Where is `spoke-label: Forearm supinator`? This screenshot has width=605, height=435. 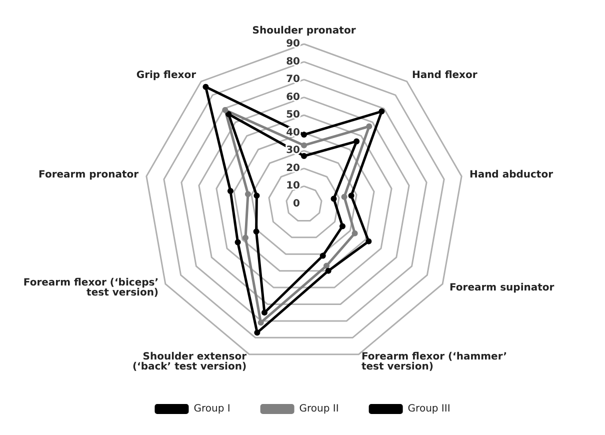
spoke-label: Forearm supinator is located at coordinates (501, 288).